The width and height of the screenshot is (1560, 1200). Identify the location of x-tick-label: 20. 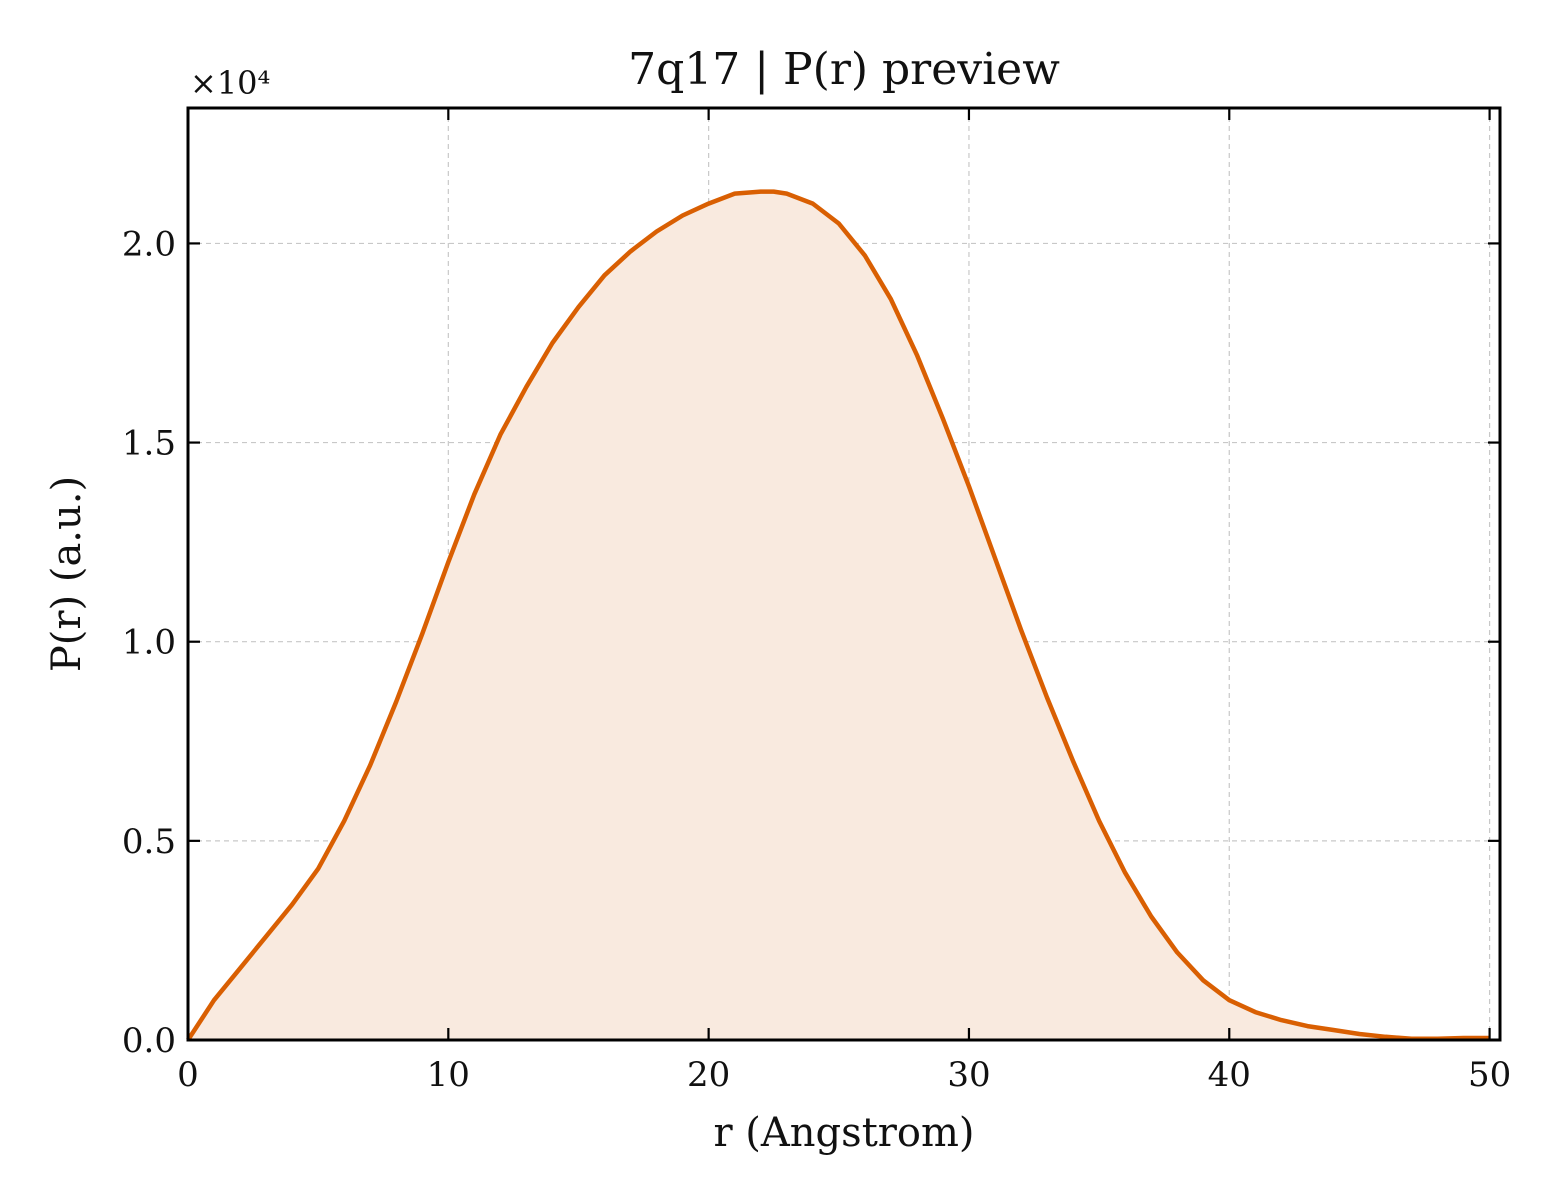
(708, 1075).